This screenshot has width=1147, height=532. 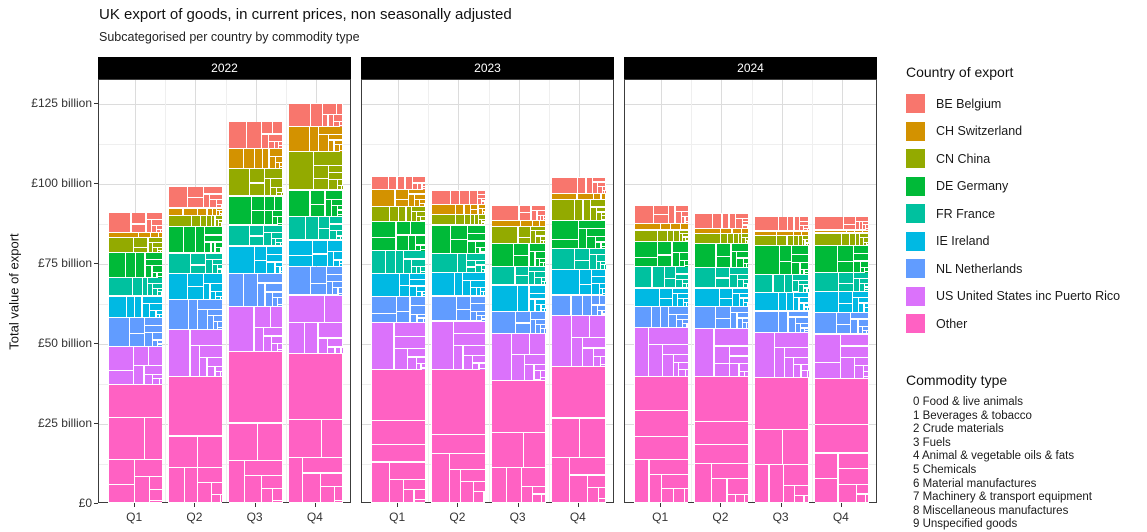 What do you see at coordinates (968, 402) in the screenshot?
I see `commodity-item: 0 Food & live animals` at bounding box center [968, 402].